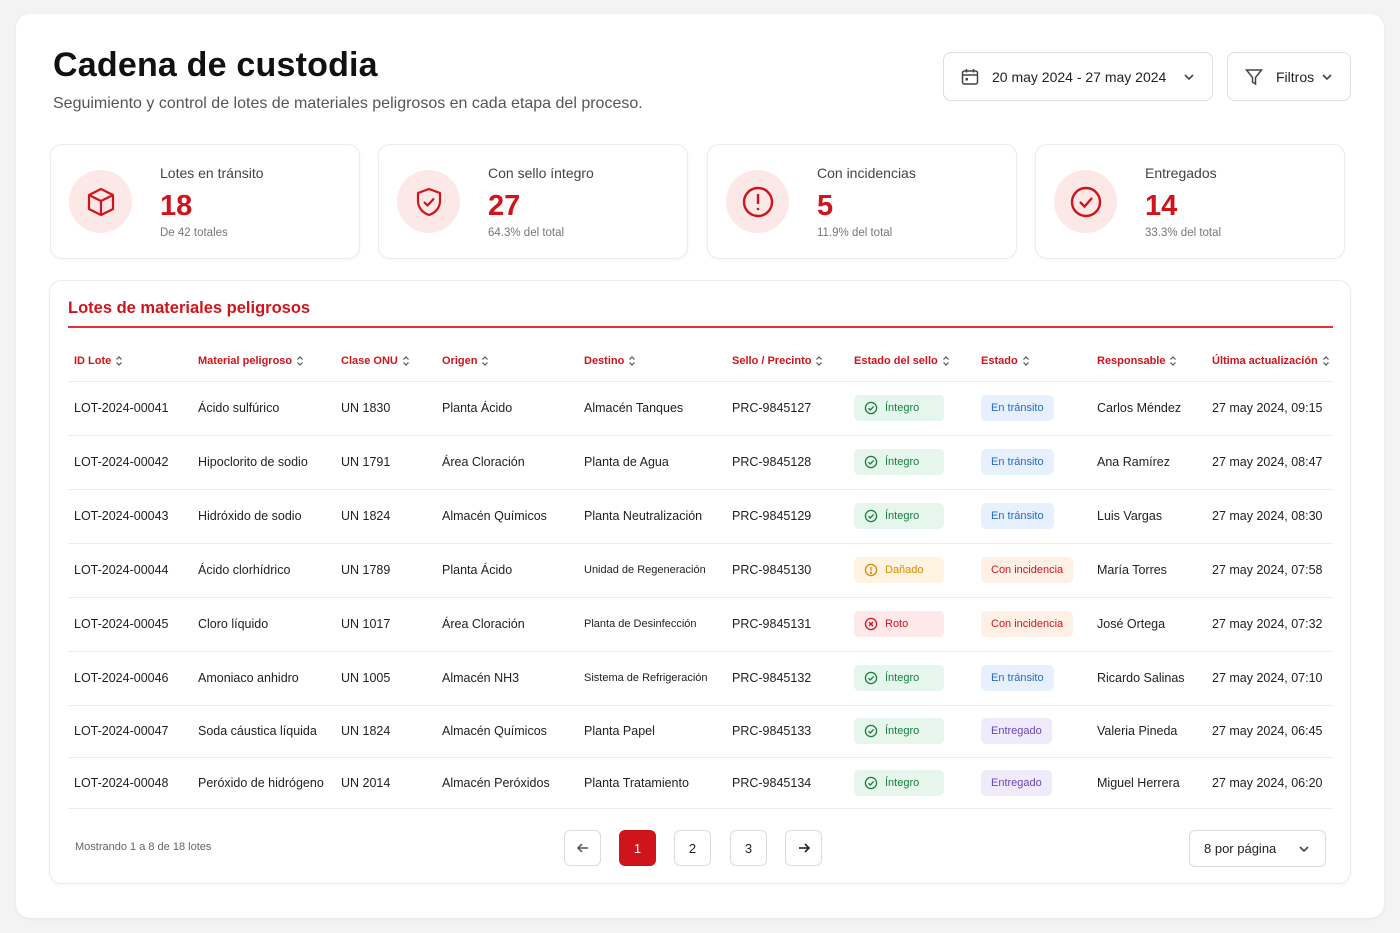  I want to click on origin-cell: Almacén NH3, so click(507, 678).